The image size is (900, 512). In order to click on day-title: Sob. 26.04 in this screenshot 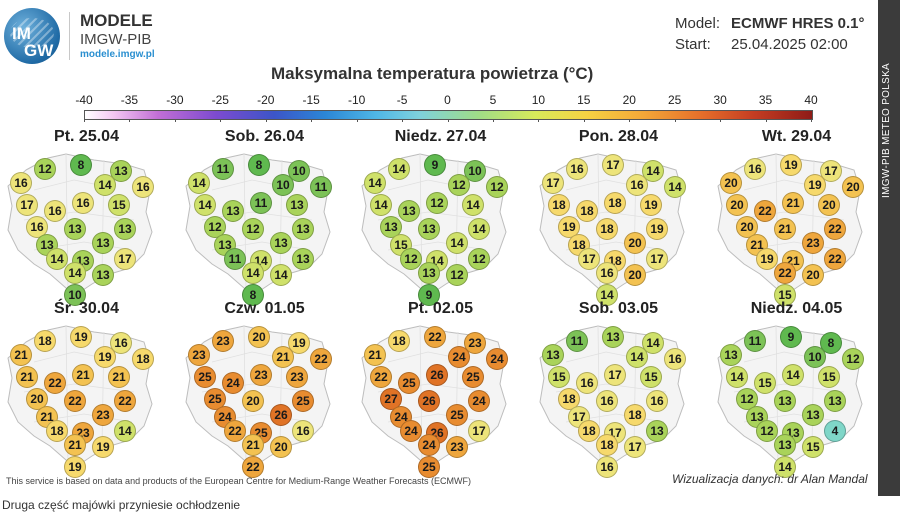, I will do `click(264, 136)`.